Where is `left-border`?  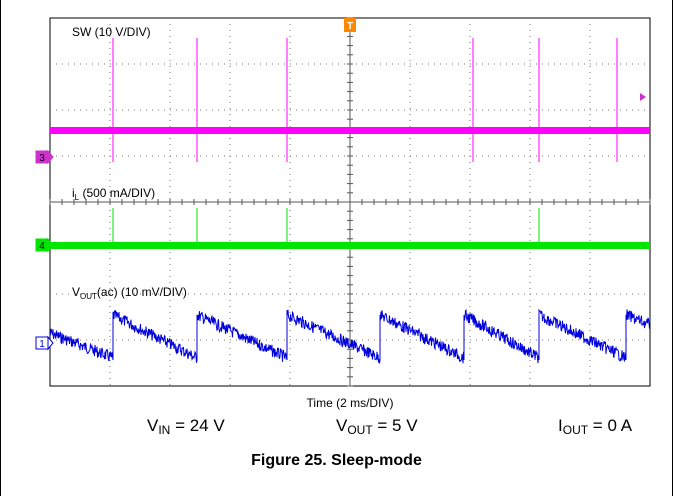 left-border is located at coordinates (0, 248).